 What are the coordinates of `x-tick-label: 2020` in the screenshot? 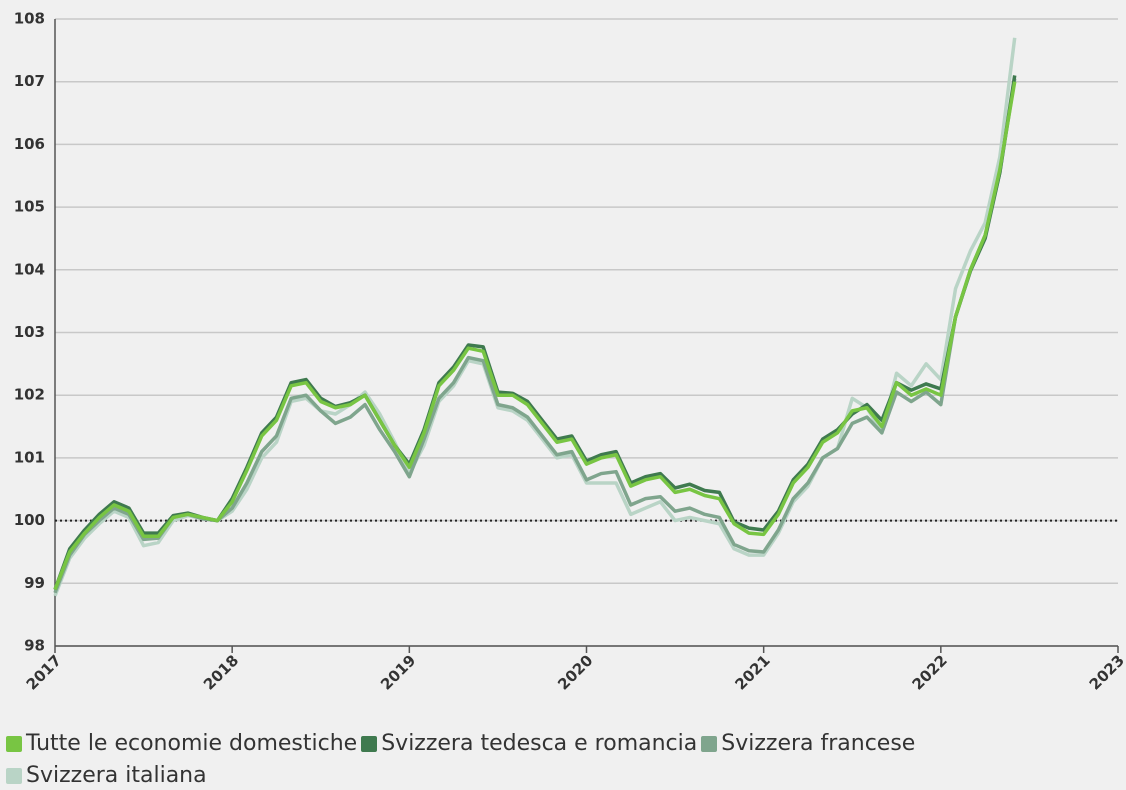 It's located at (575, 672).